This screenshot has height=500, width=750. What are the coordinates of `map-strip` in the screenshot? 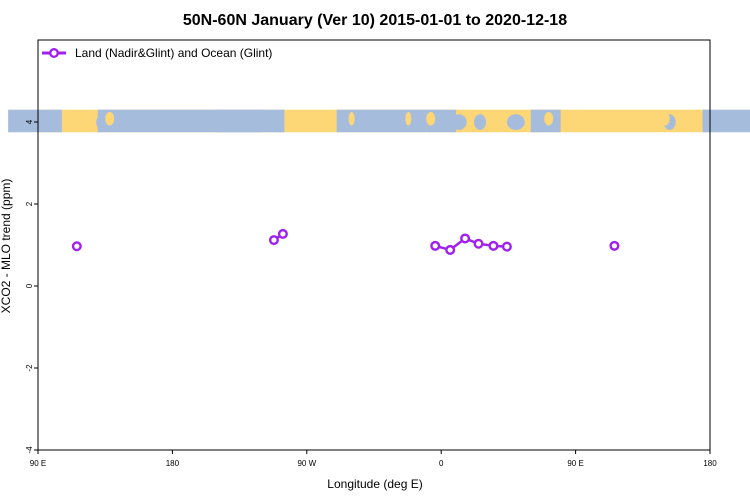 It's located at (379, 121).